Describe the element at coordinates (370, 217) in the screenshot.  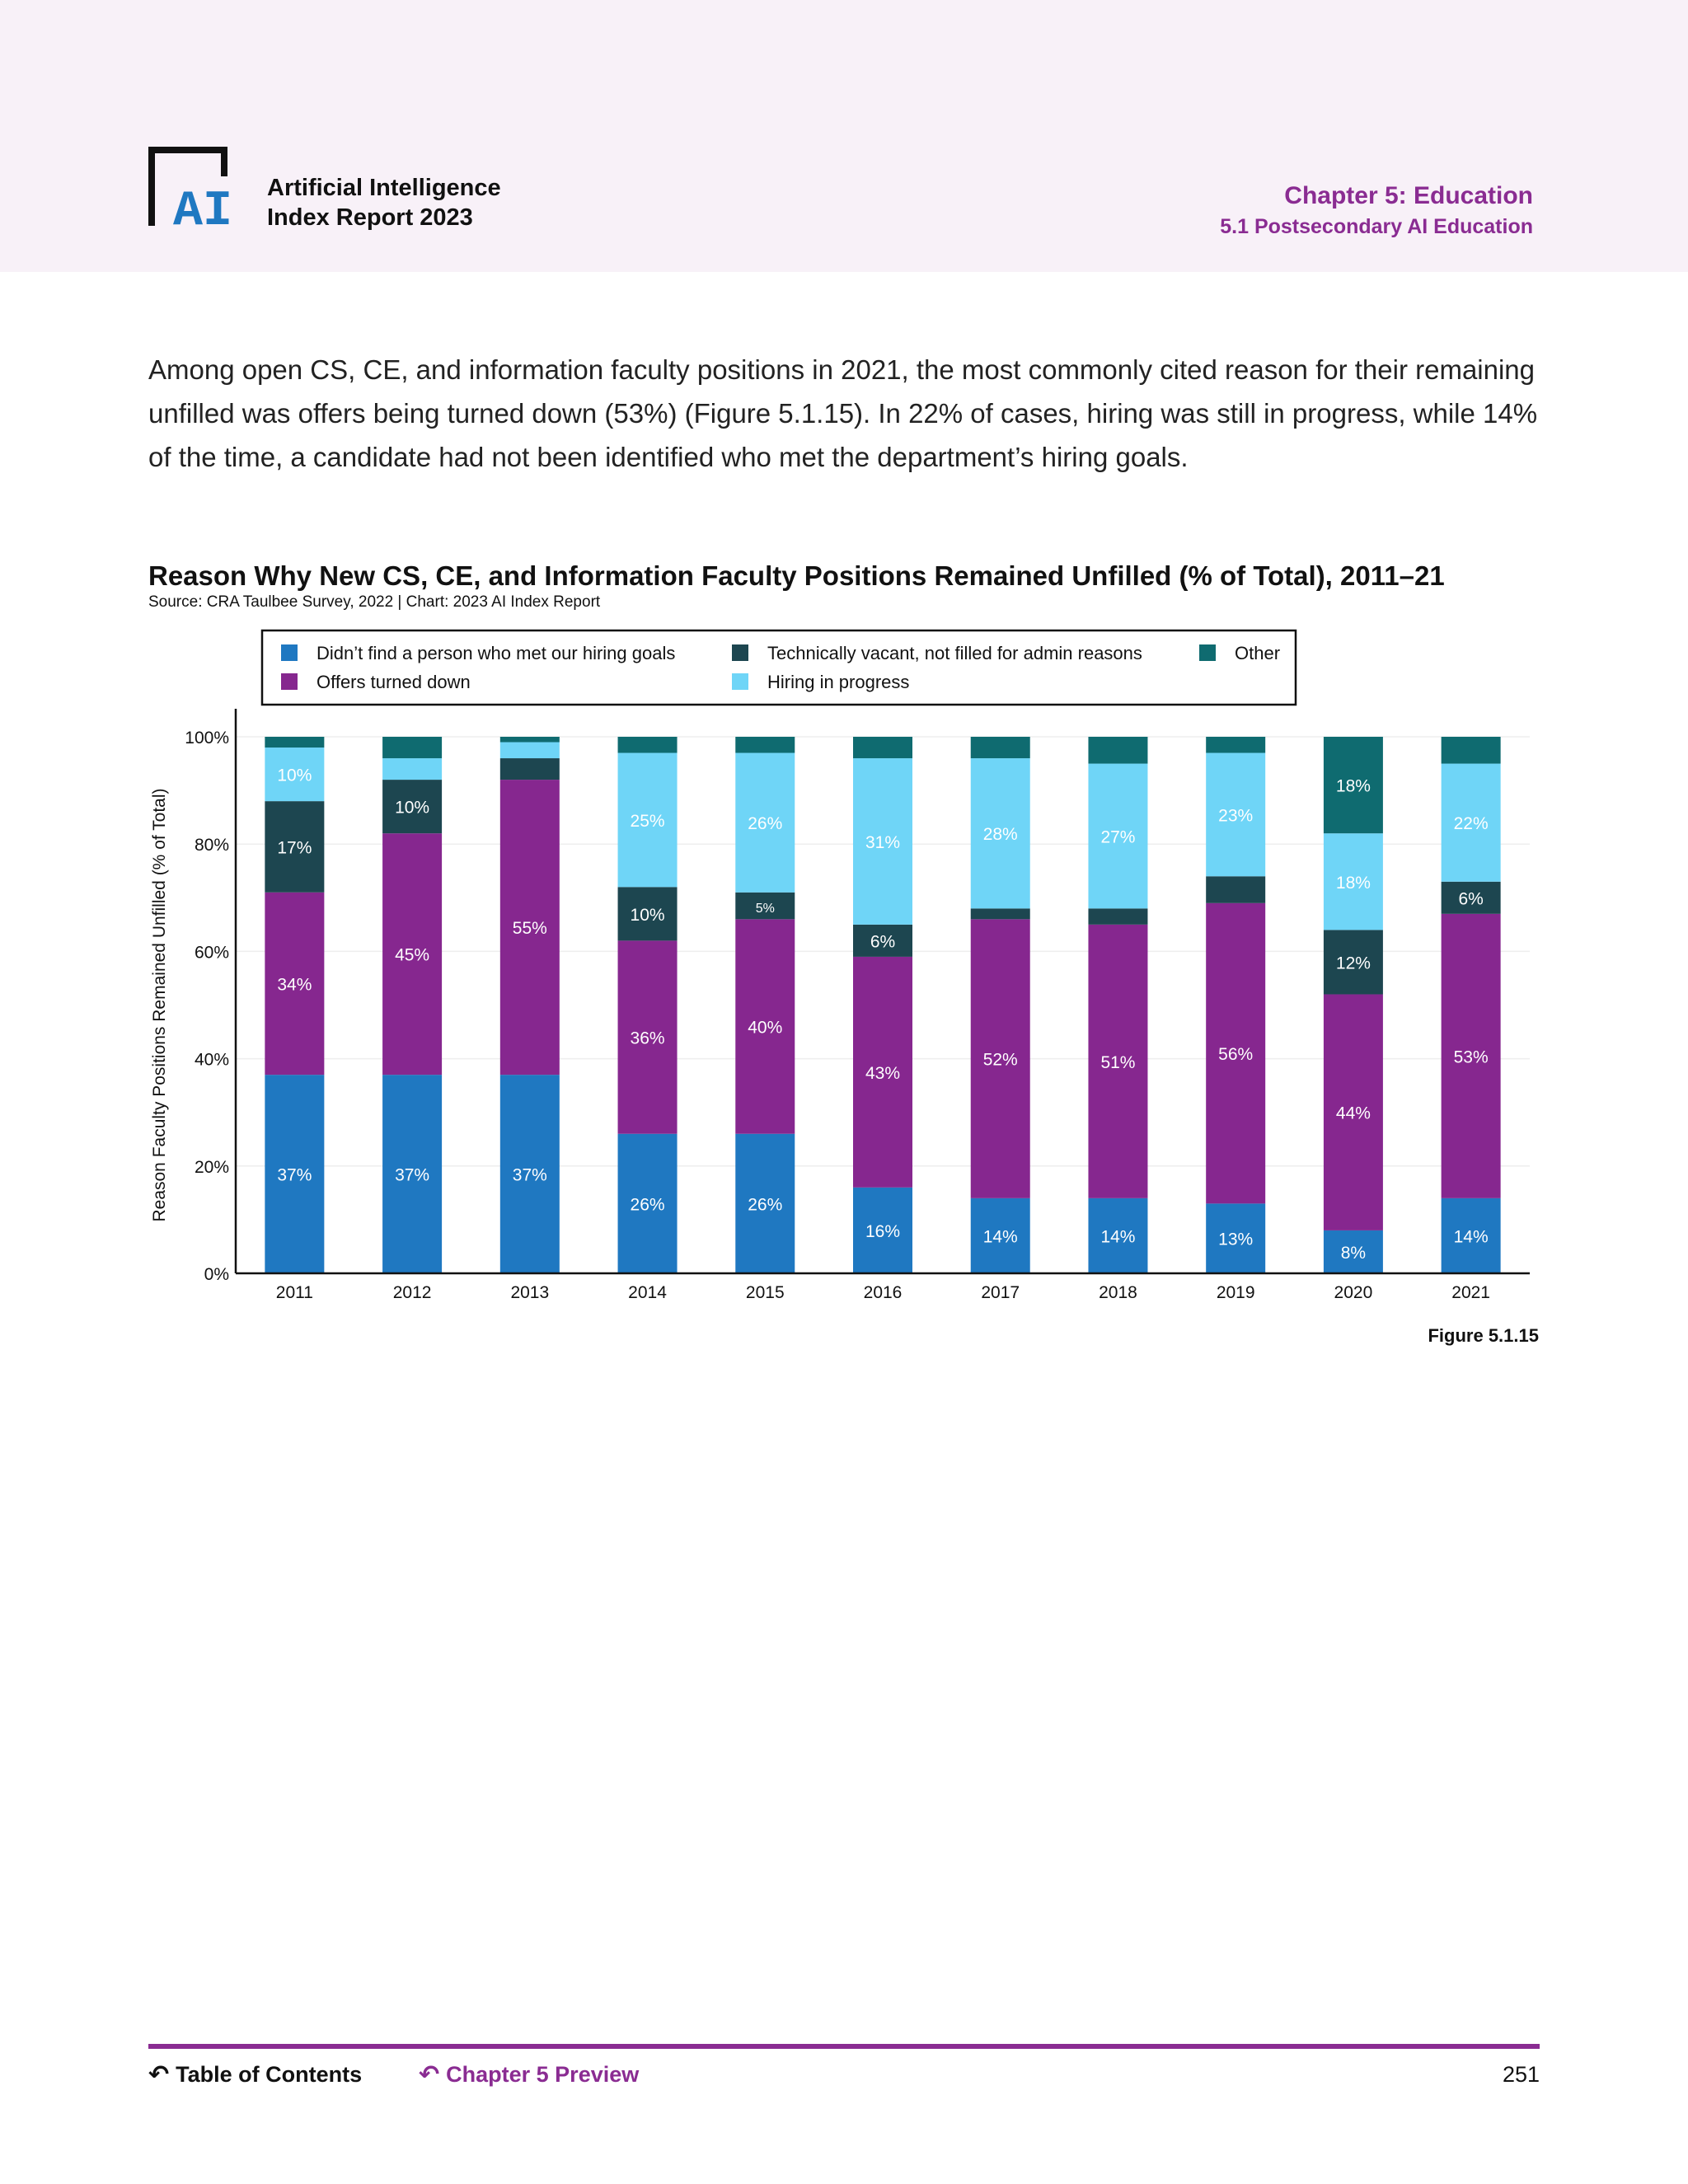
I see `report-title-line2: Index Report 2023` at that location.